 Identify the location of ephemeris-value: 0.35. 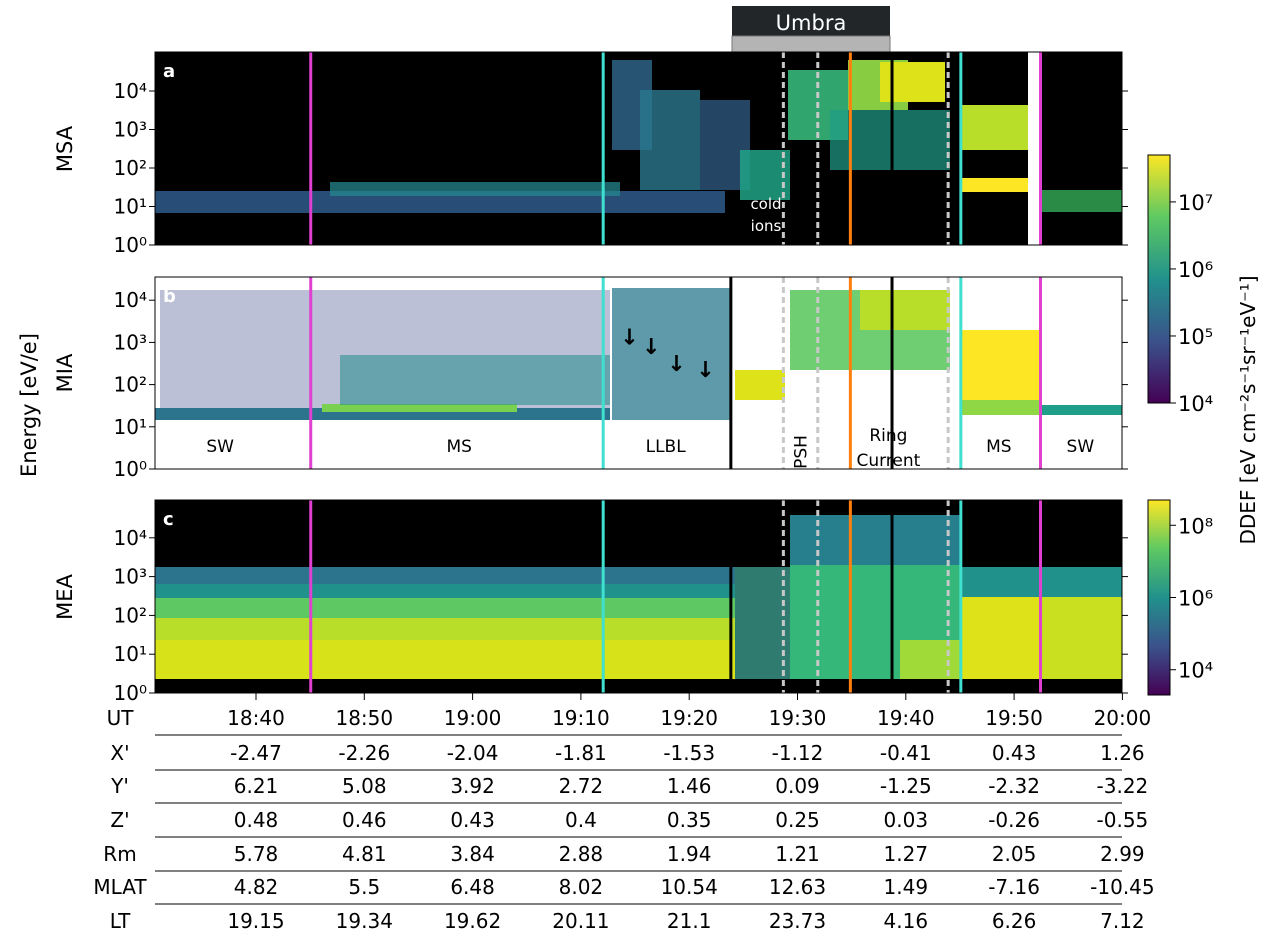
(689, 820).